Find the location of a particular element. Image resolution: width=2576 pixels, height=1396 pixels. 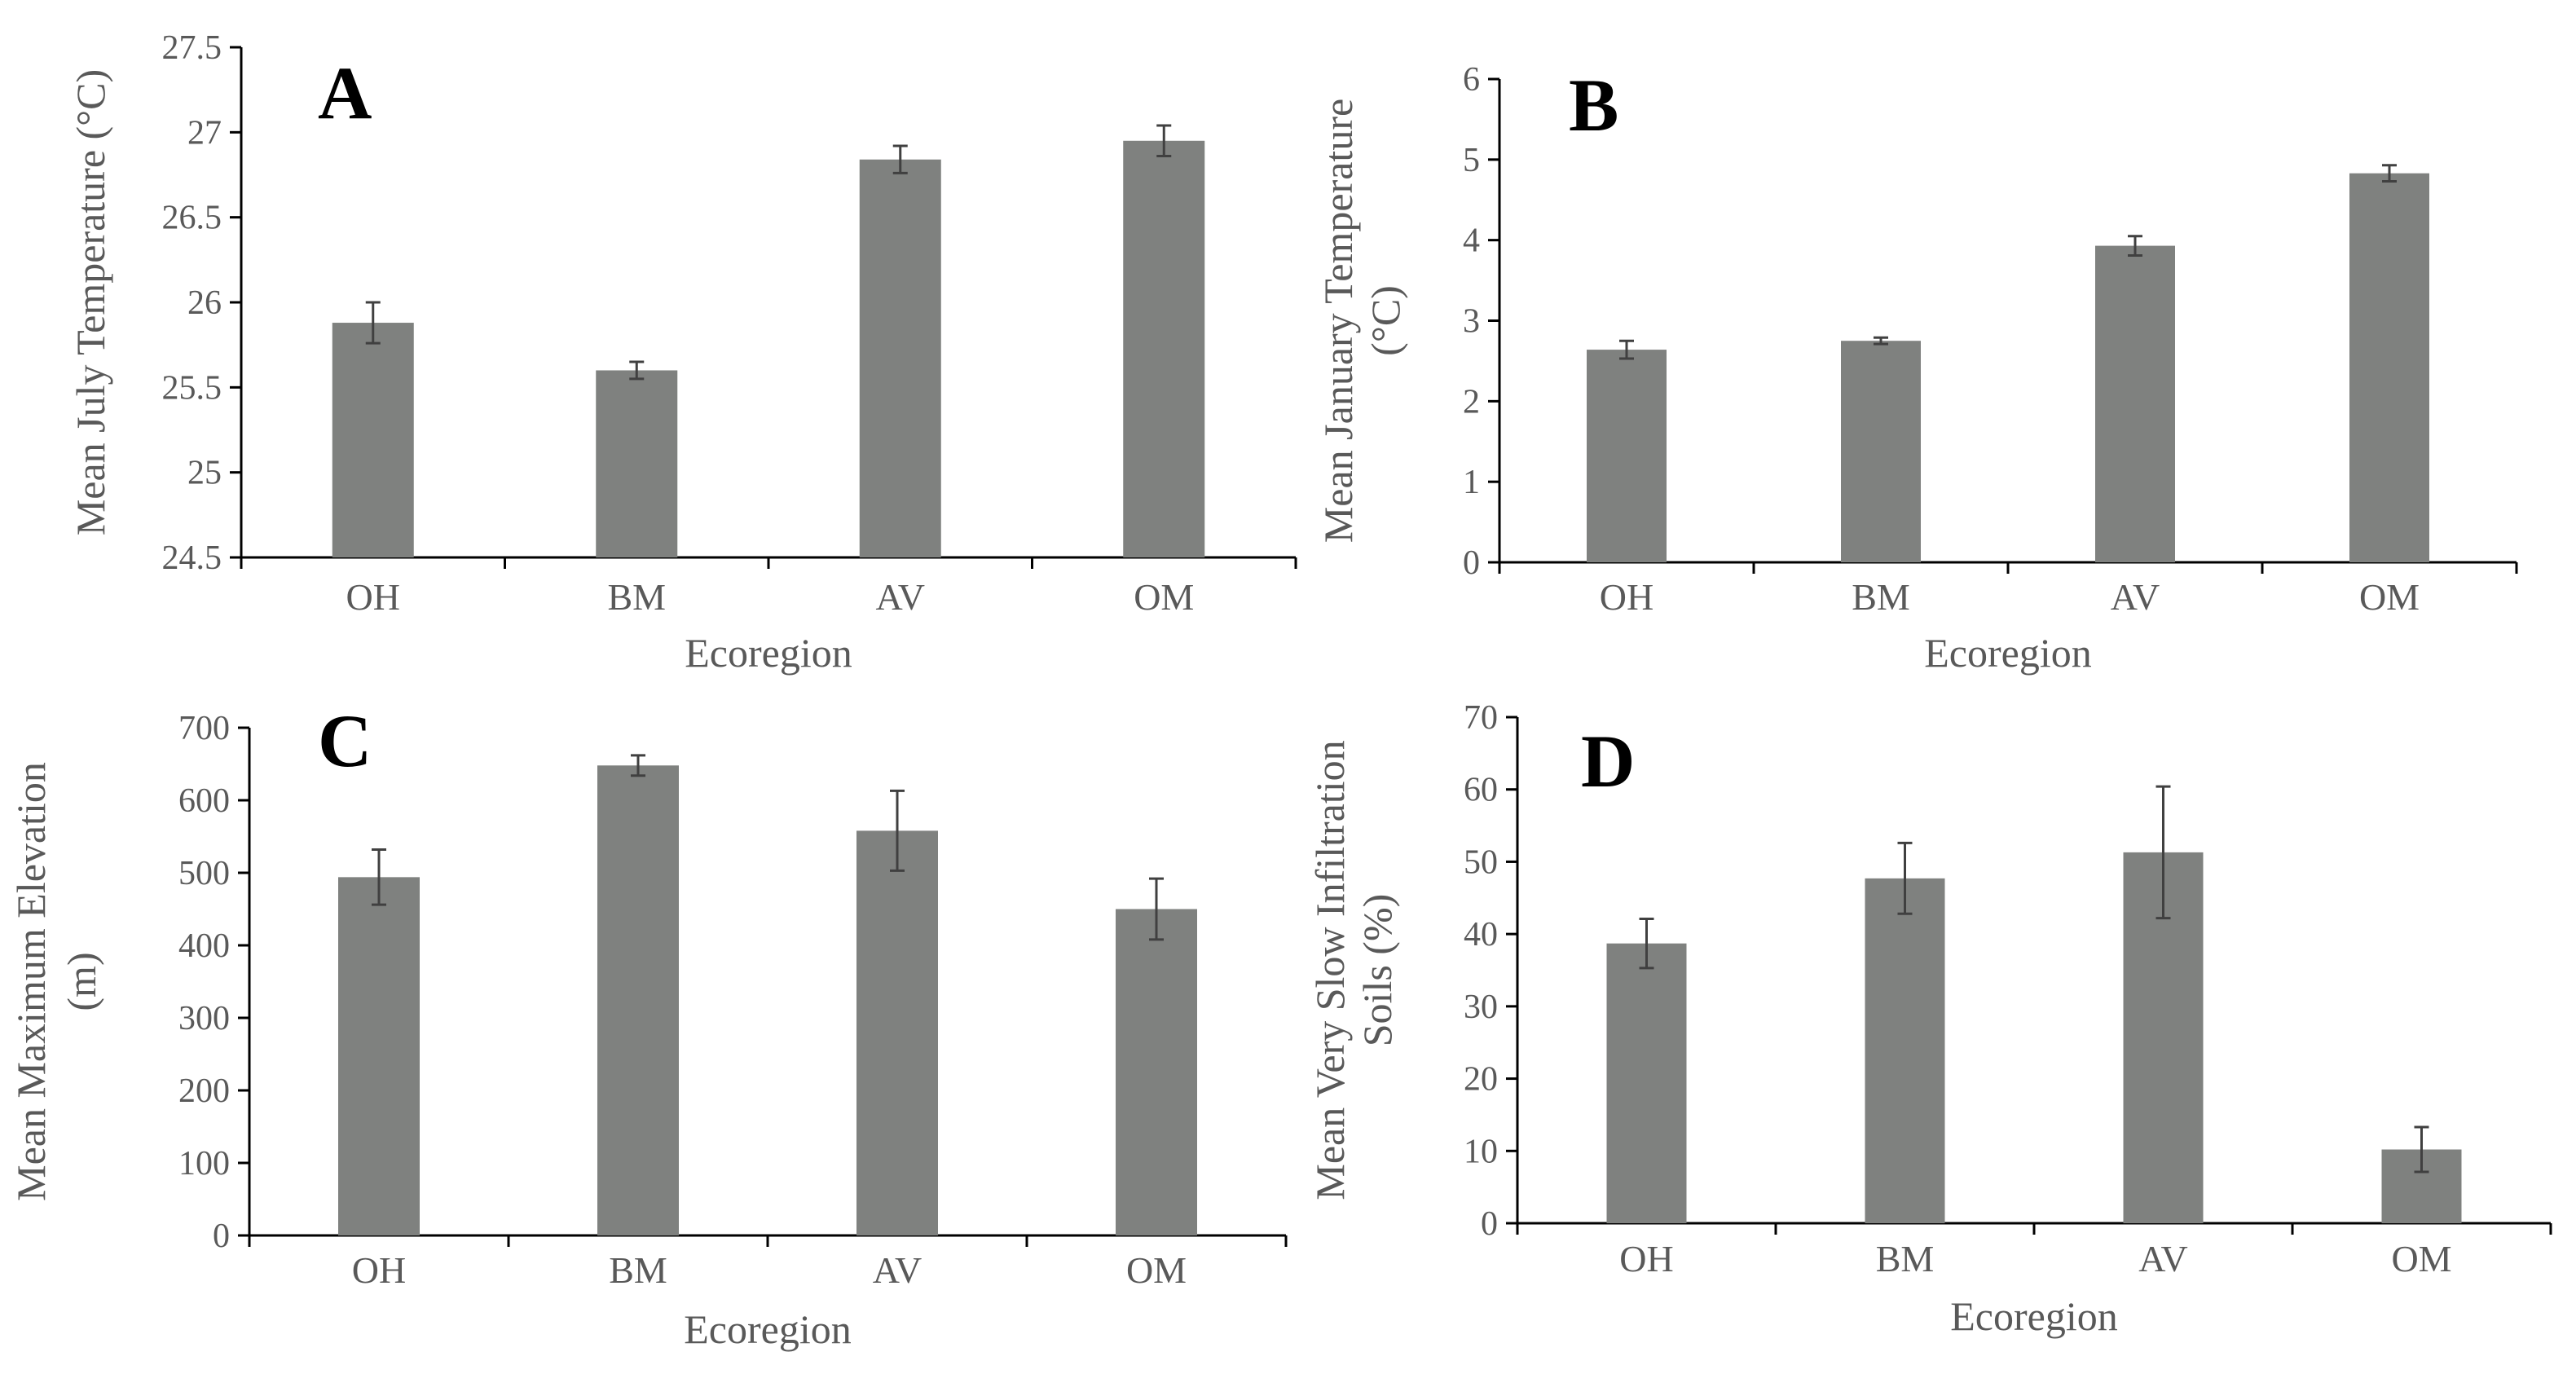

y-axis-title: Mean Very Slow InfiltrationSoils (%) is located at coordinates (1353, 970).